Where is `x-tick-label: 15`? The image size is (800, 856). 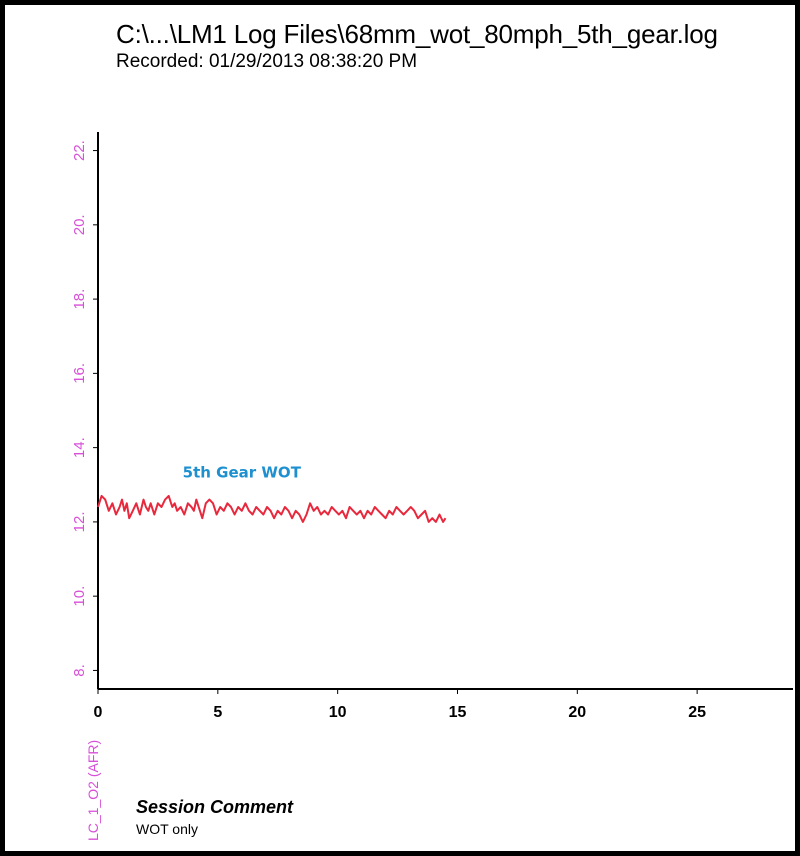
x-tick-label: 15 is located at coordinates (458, 712).